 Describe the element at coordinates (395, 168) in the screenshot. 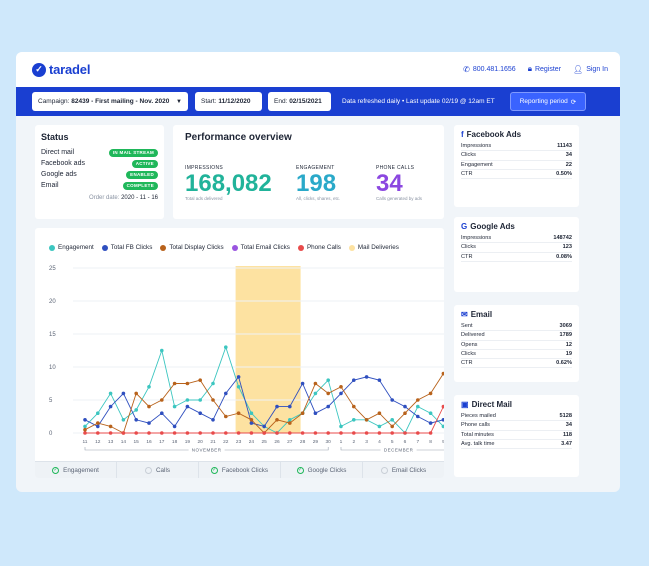

I see `kpi-label: PHONE CALLS` at that location.